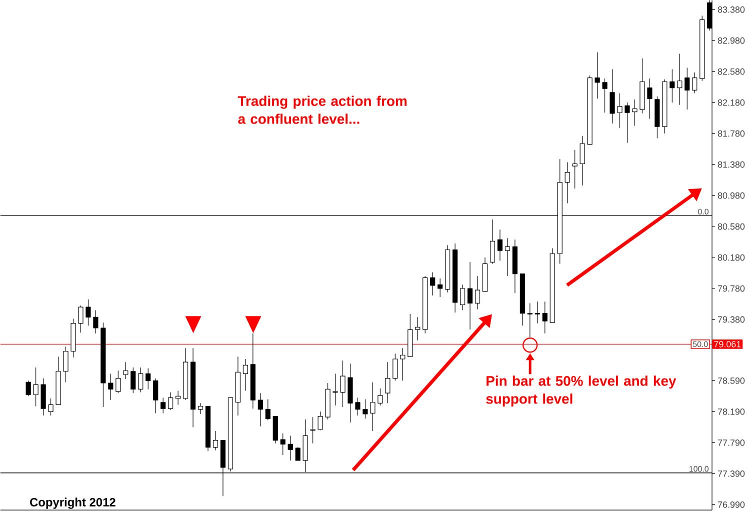 This screenshot has height=512, width=756. Describe the element at coordinates (731, 164) in the screenshot. I see `y-tick-label: 81.380` at that location.